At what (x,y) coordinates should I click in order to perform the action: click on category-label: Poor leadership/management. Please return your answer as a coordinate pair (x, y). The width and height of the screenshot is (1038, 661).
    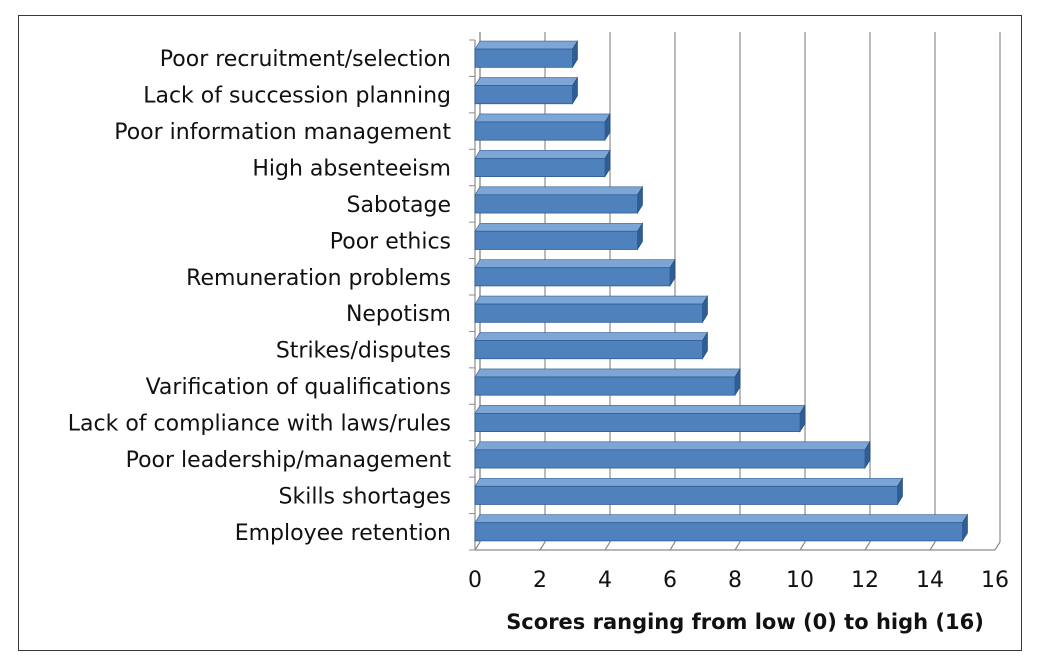
    Looking at the image, I should click on (289, 460).